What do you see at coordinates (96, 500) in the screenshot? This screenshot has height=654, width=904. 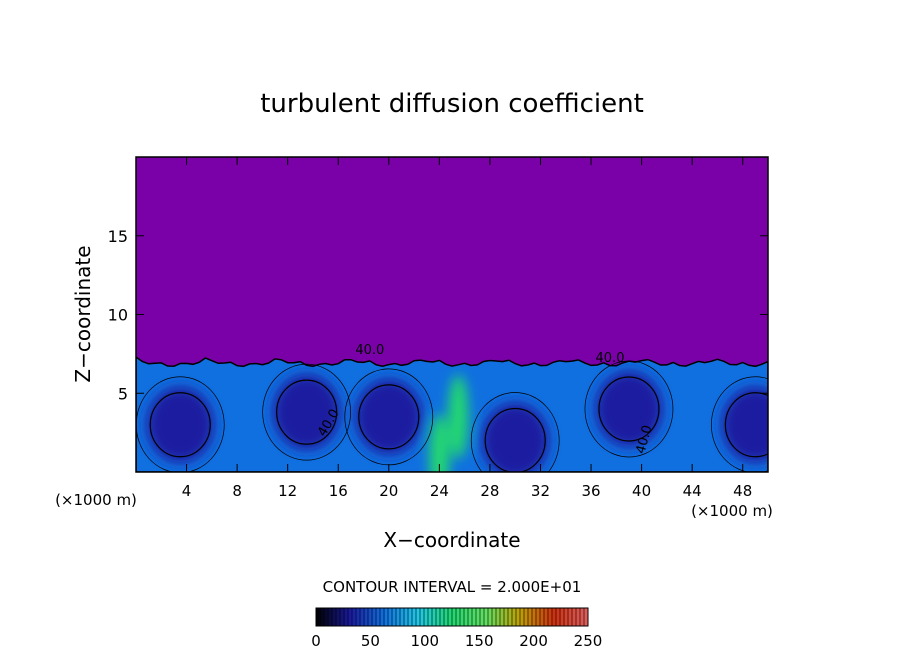 I see `x-unit-left: (×1000 m)` at bounding box center [96, 500].